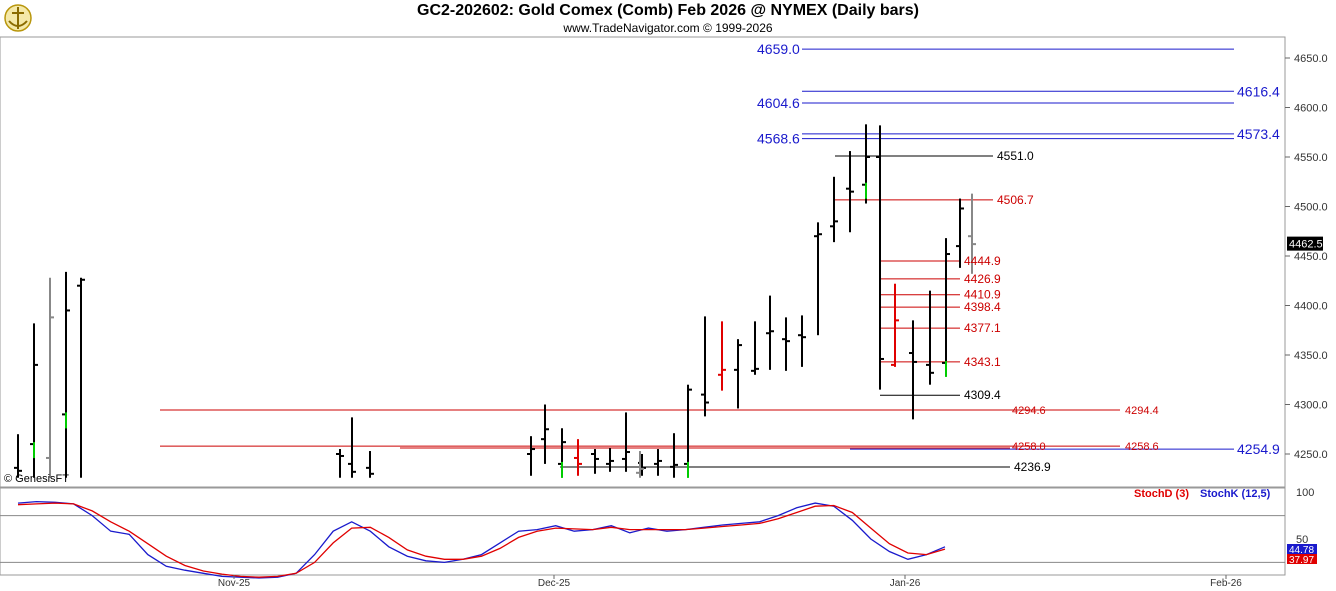  Describe the element at coordinates (1142, 447) in the screenshot. I see `long-level-label: 4258.6` at that location.